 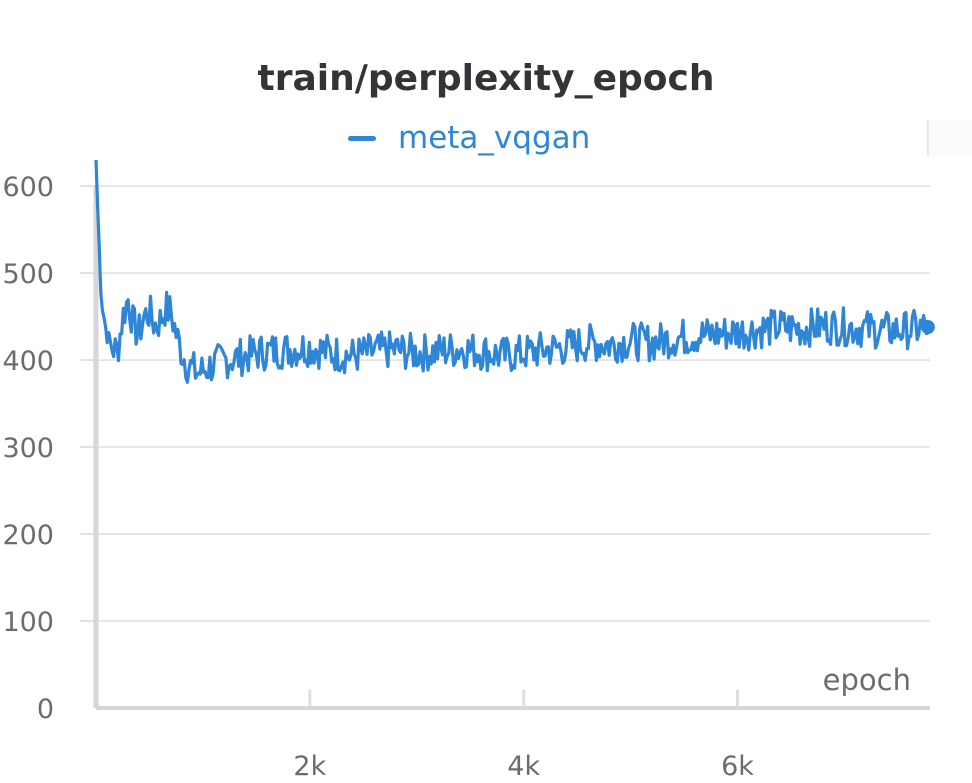 I want to click on legend: meta_vqgan, so click(x=469, y=138).